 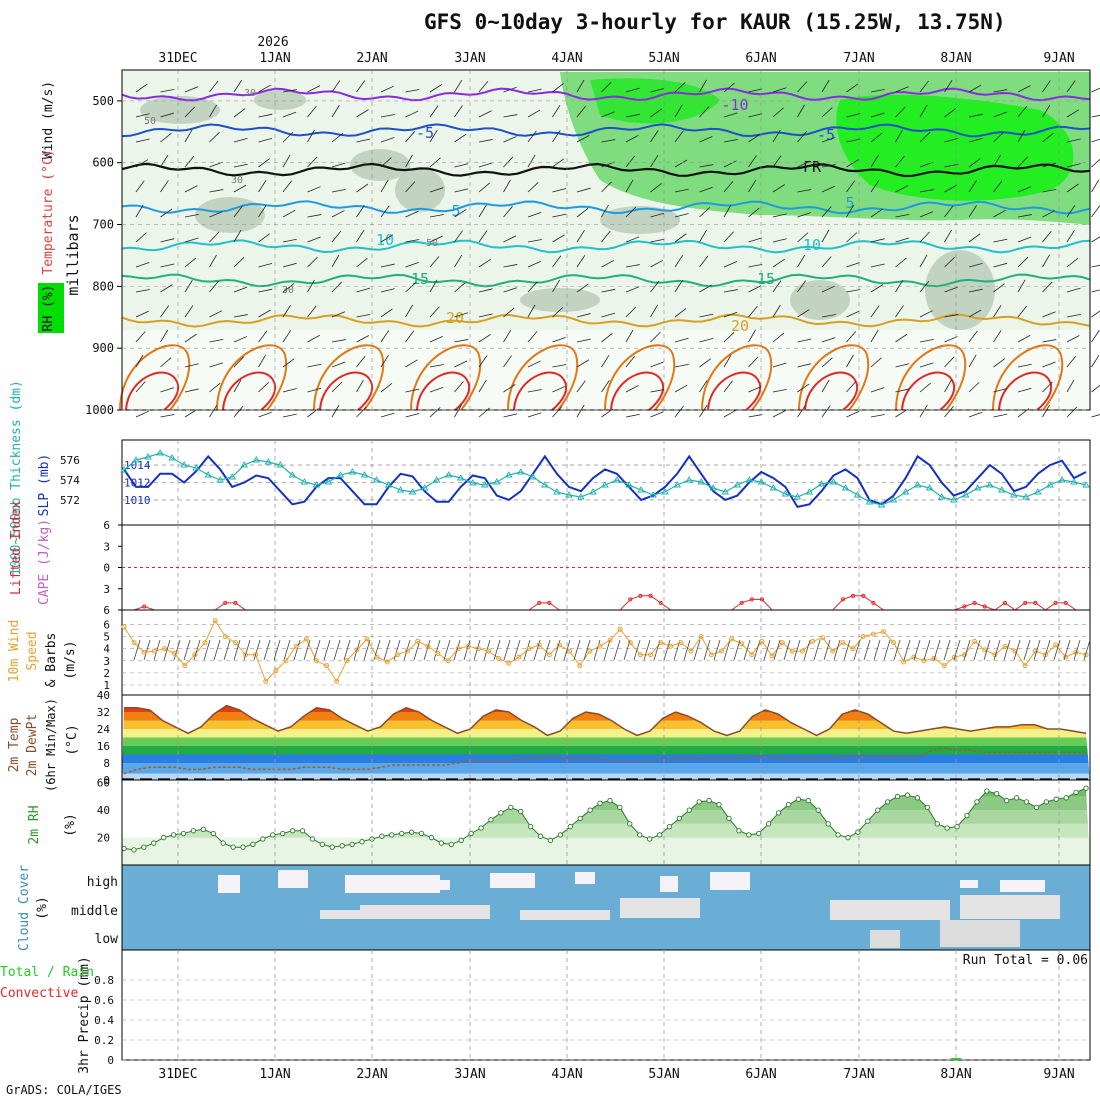 I want to click on precip-bar, so click(x=956, y=1059).